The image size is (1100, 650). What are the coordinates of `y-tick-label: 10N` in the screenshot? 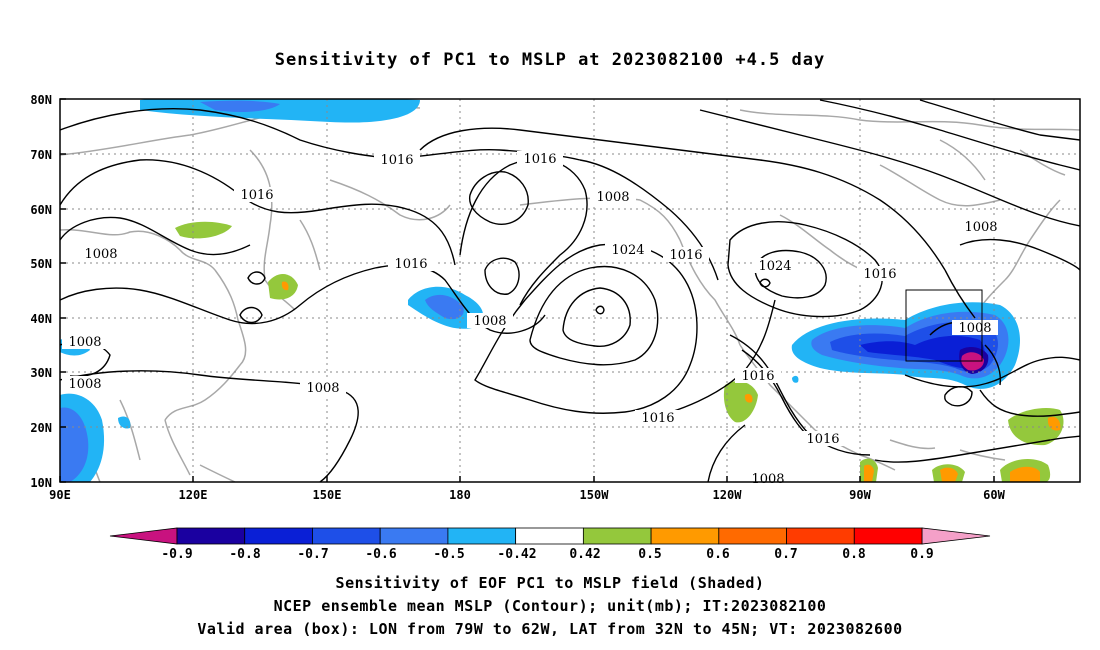 It's located at (41, 483).